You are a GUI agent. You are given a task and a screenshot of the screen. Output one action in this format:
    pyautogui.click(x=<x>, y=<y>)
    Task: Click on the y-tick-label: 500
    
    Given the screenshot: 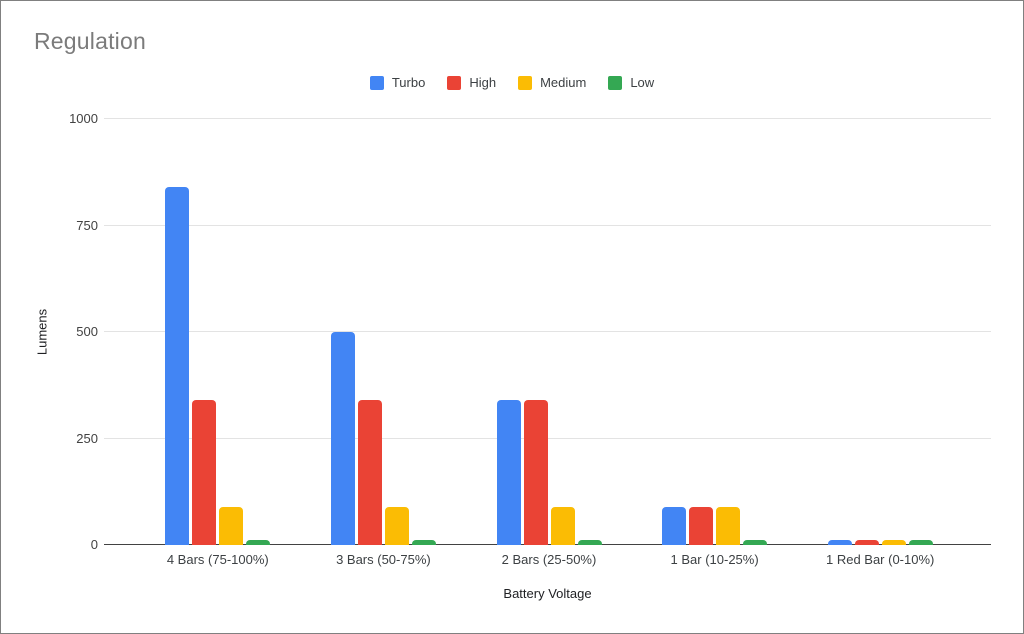 What is the action you would take?
    pyautogui.click(x=87, y=331)
    